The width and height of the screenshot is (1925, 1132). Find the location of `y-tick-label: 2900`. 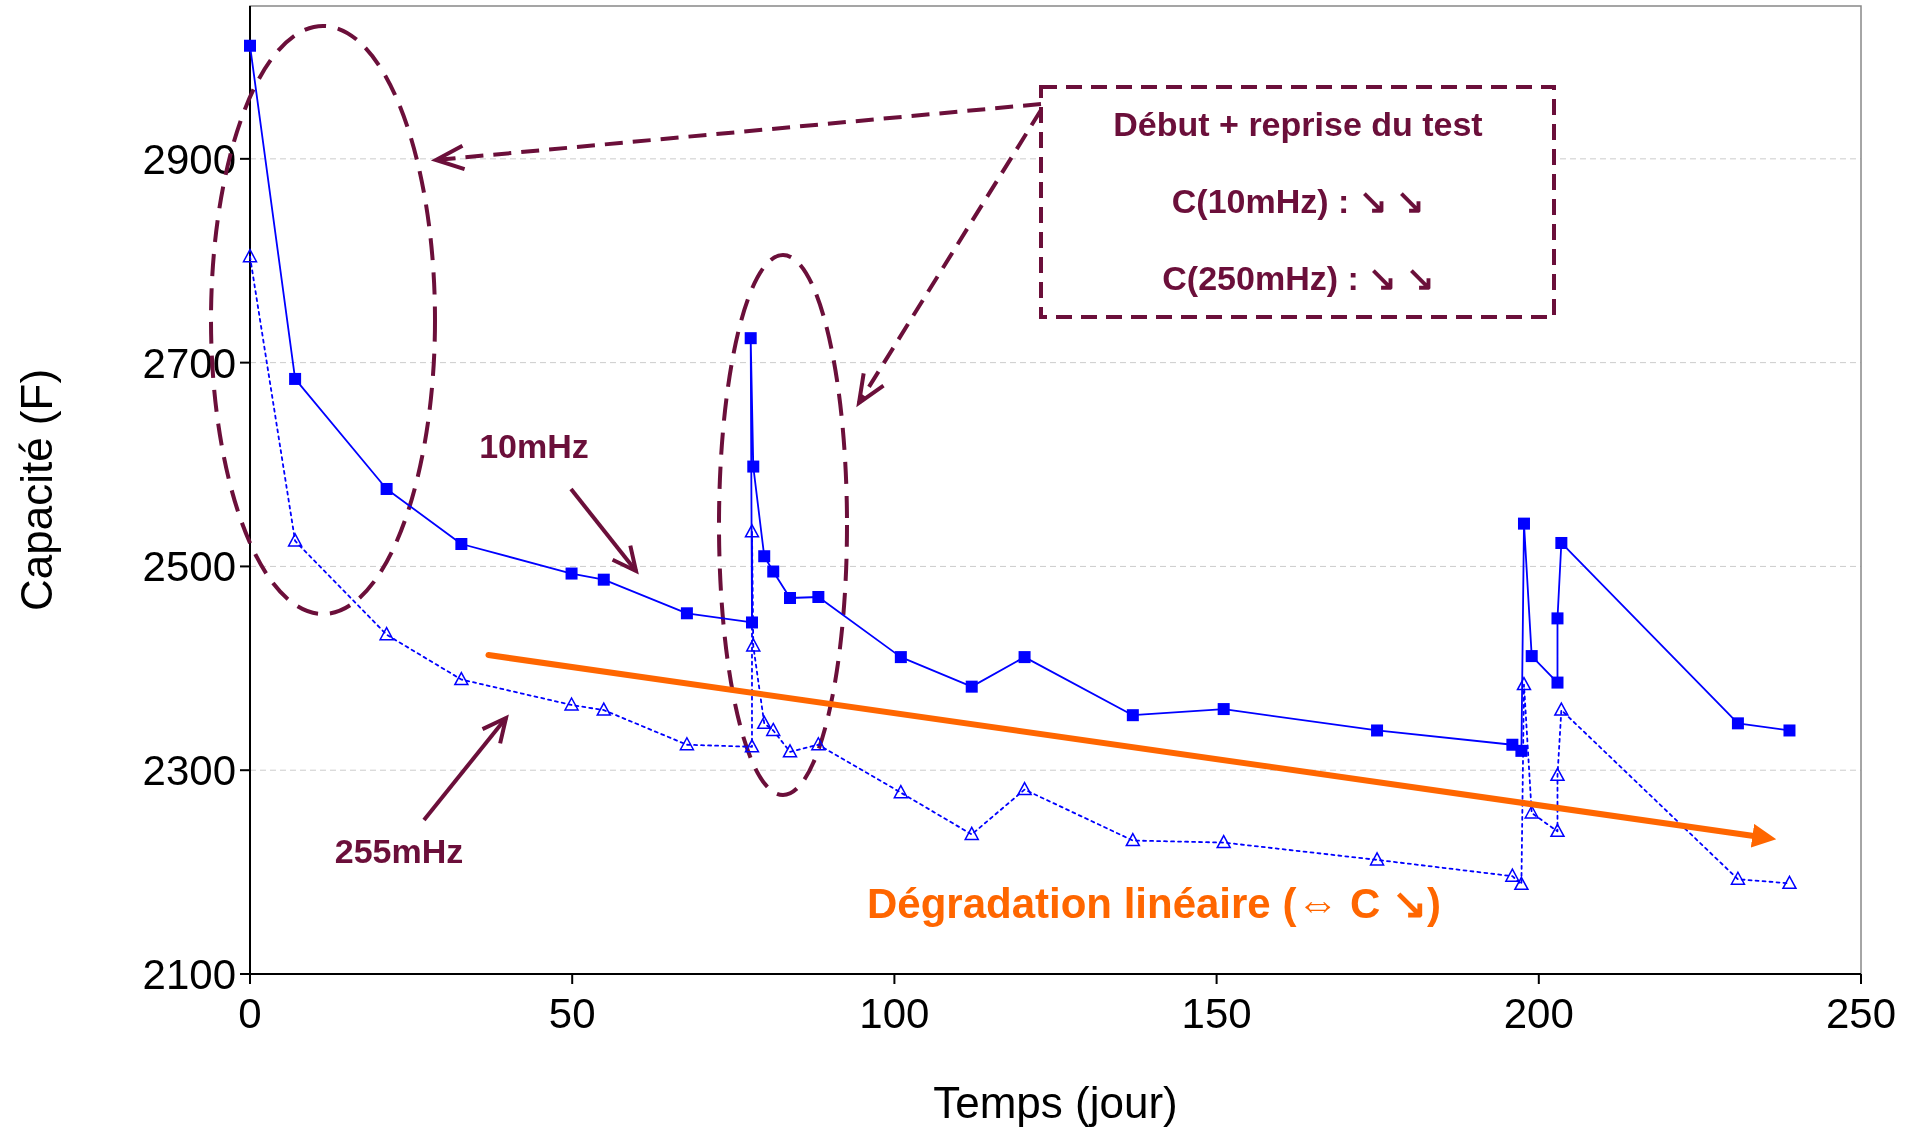

y-tick-label: 2900 is located at coordinates (189, 159).